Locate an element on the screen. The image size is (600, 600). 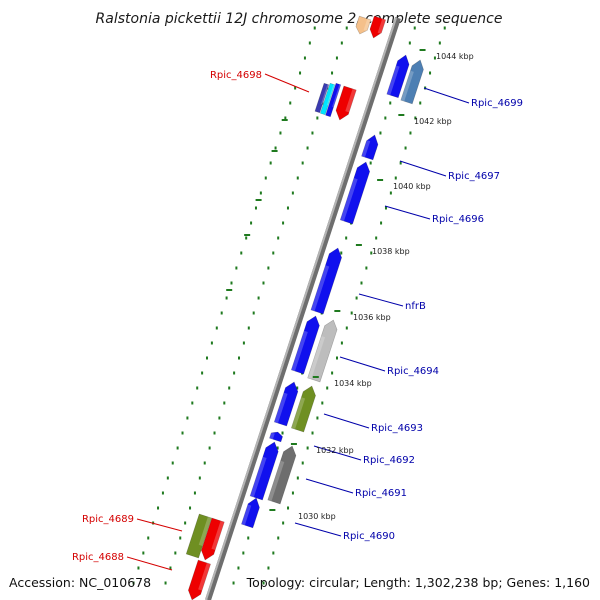
gene-arrow-rpic-4699-a is located at coordinates (399, 76).